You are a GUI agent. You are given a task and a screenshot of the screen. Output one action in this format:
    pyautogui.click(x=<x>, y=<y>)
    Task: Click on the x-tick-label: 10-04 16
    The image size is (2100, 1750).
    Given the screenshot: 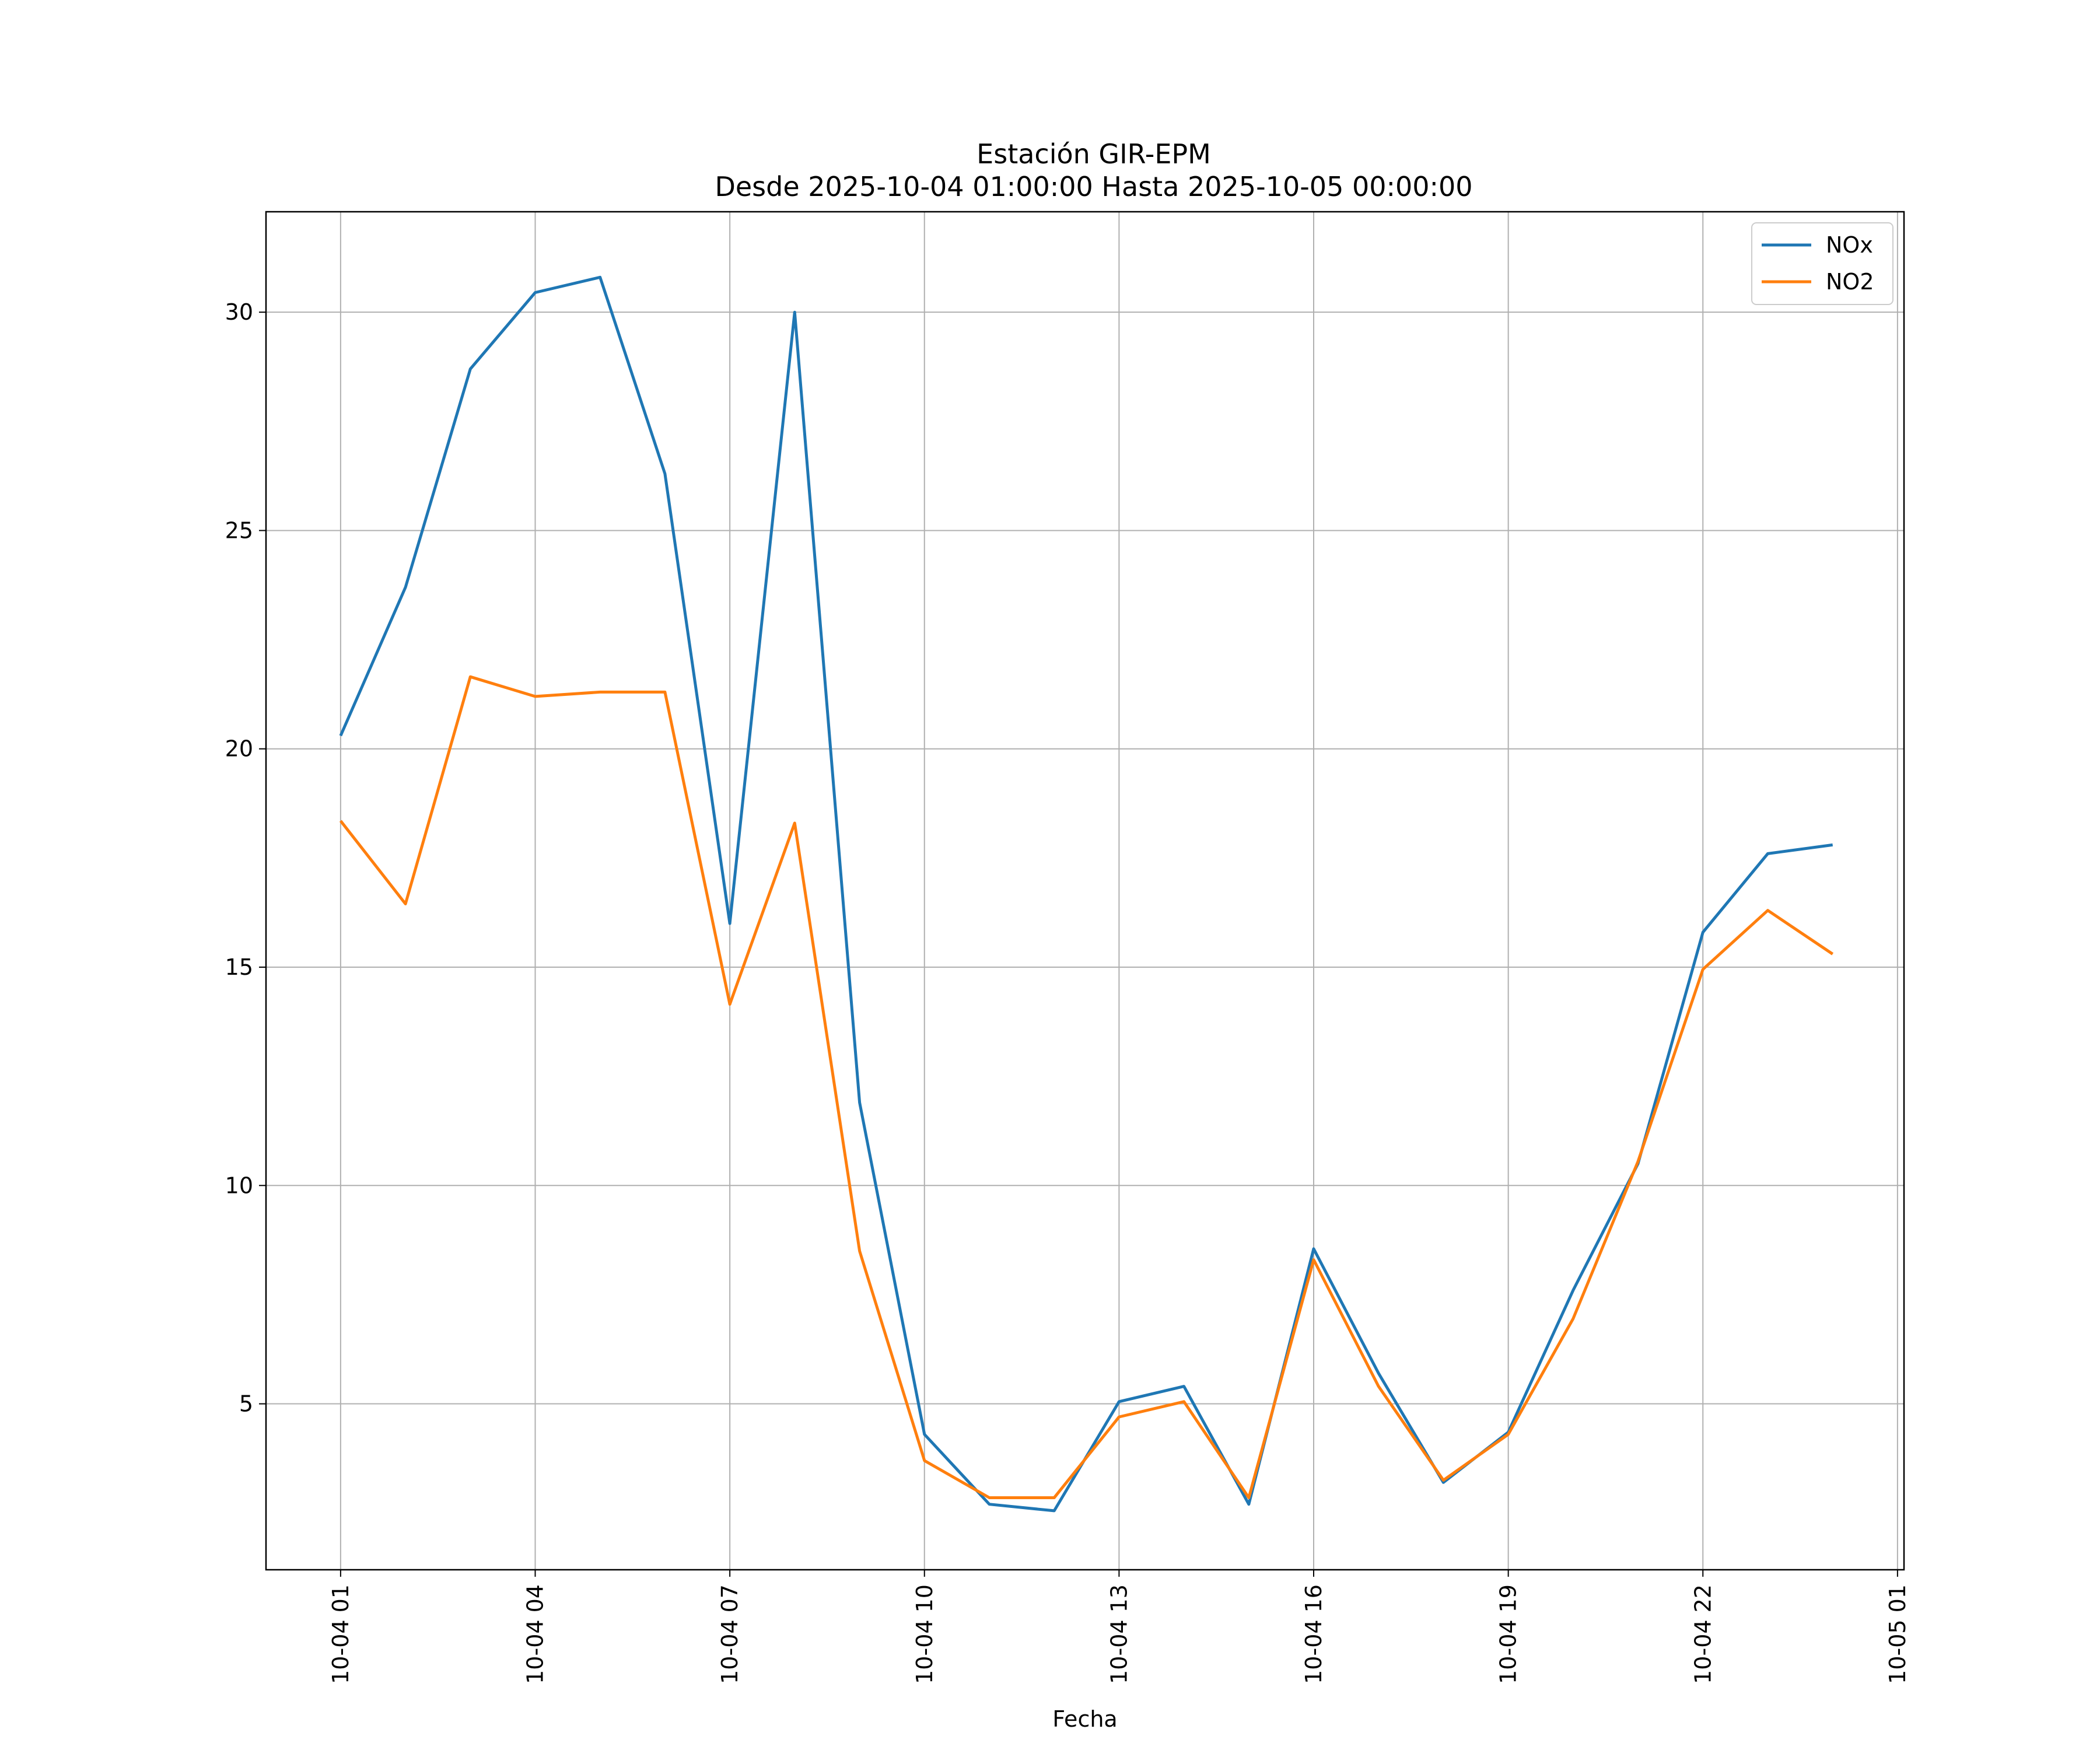 What is the action you would take?
    pyautogui.click(x=1314, y=1634)
    